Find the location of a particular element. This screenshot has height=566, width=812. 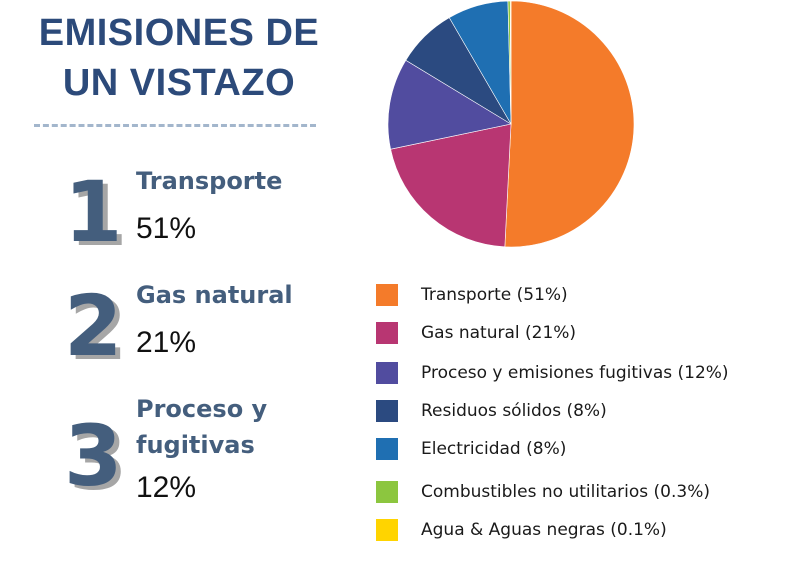

legend-item: Gas natural (21%) is located at coordinates (591, 333).